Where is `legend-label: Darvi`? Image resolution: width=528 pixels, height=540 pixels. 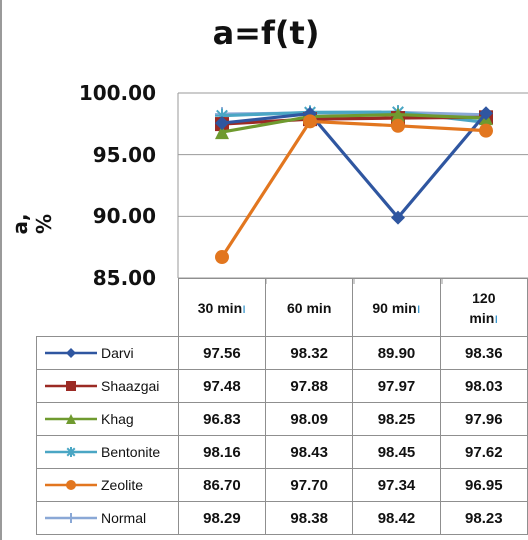 legend-label: Darvi is located at coordinates (117, 353).